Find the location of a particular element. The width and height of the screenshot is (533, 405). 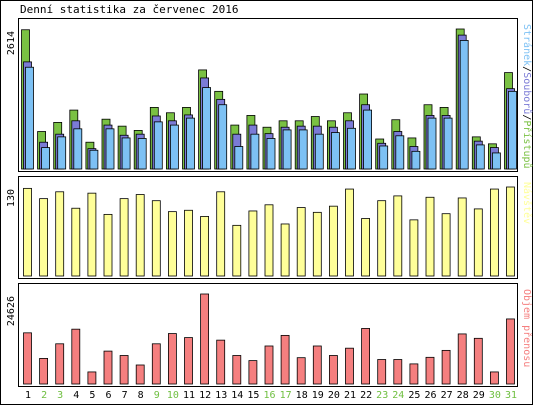

legend-entry: Souborů is located at coordinates (527, 93).